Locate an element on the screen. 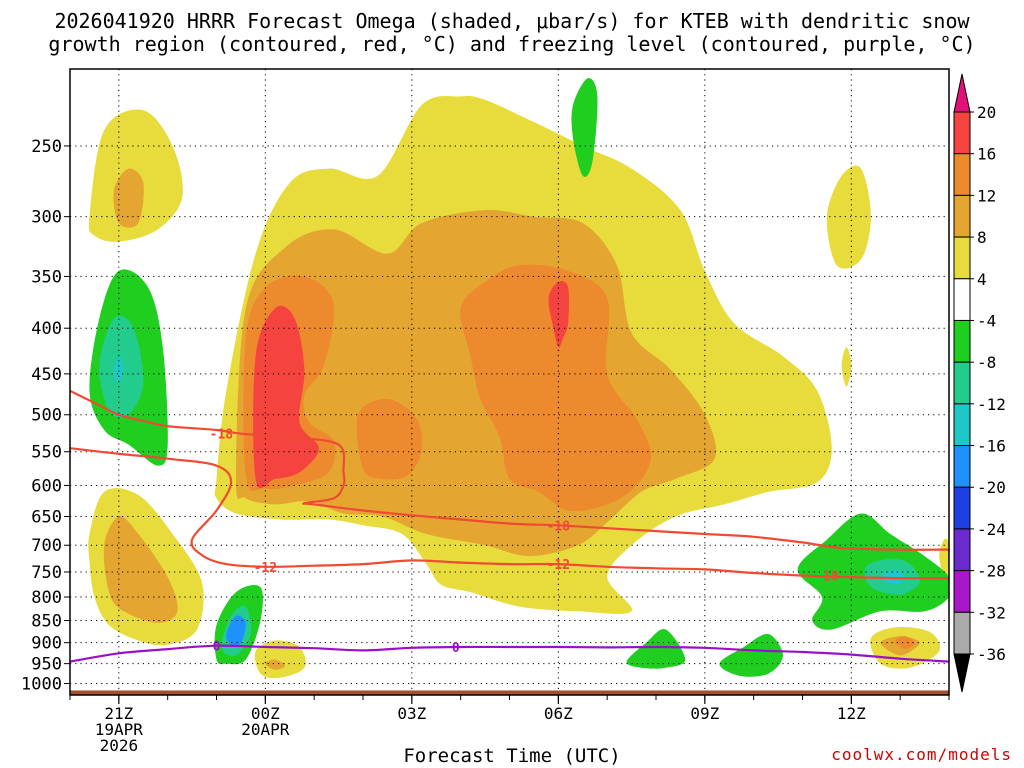 Image resolution: width=1024 pixels, height=768 pixels. colorbar-bin--32--28 is located at coordinates (962, 591).